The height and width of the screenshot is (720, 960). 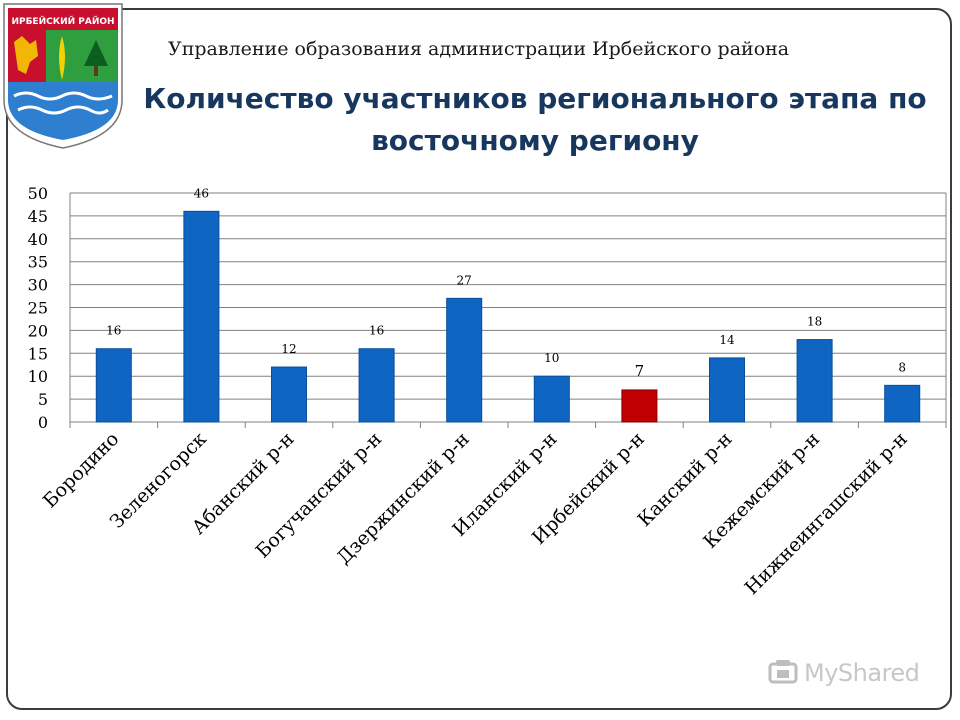 I want to click on y-tick-label: 5, so click(x=43, y=399).